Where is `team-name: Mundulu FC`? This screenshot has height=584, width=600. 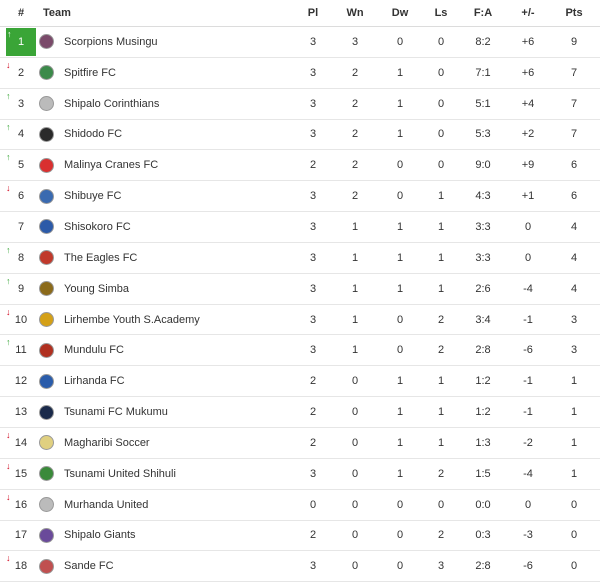
team-name: Mundulu FC is located at coordinates (94, 350).